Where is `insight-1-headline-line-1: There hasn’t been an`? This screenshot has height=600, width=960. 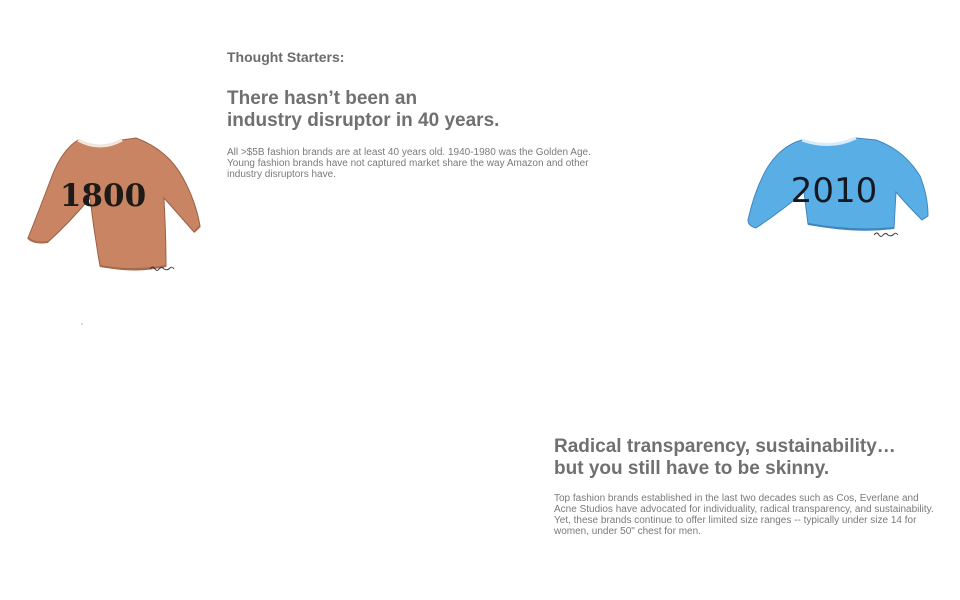 insight-1-headline-line-1: There hasn’t been an is located at coordinates (322, 98).